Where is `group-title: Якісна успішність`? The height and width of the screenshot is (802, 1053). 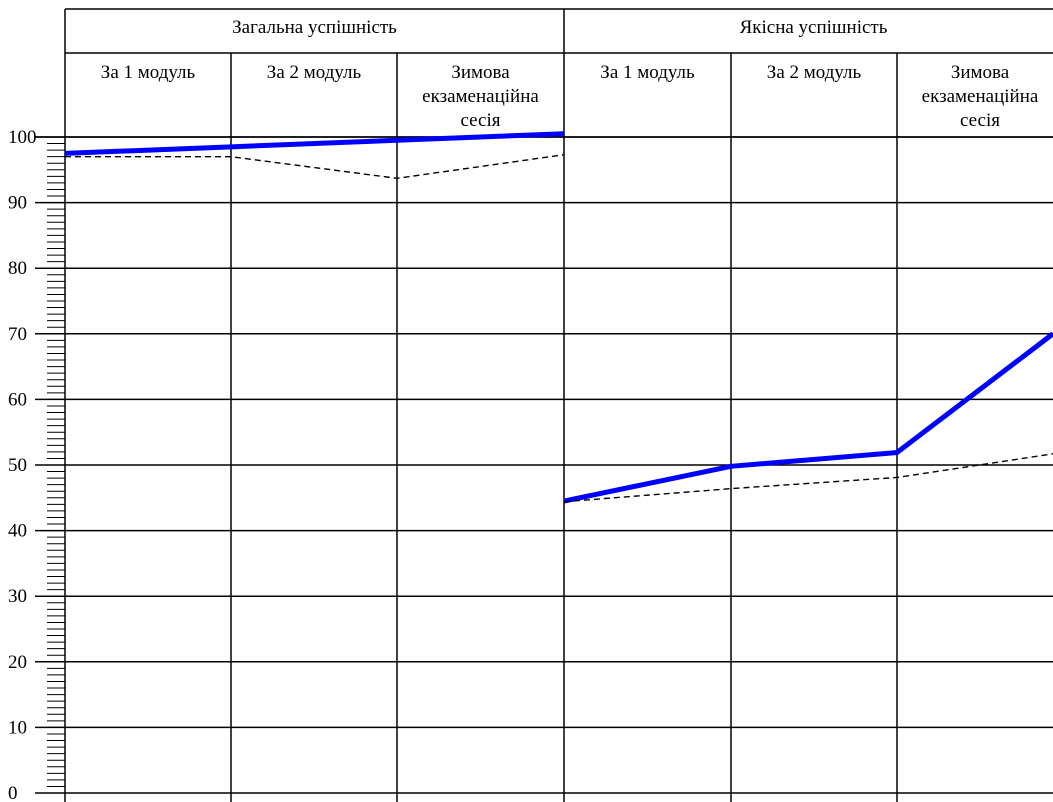
group-title: Якісна успішність is located at coordinates (814, 27).